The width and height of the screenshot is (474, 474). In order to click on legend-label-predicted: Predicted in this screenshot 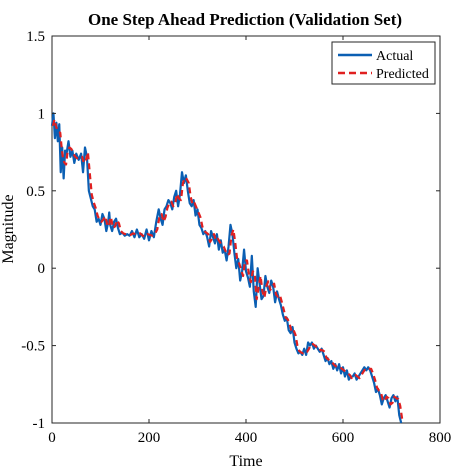, I will do `click(402, 74)`.